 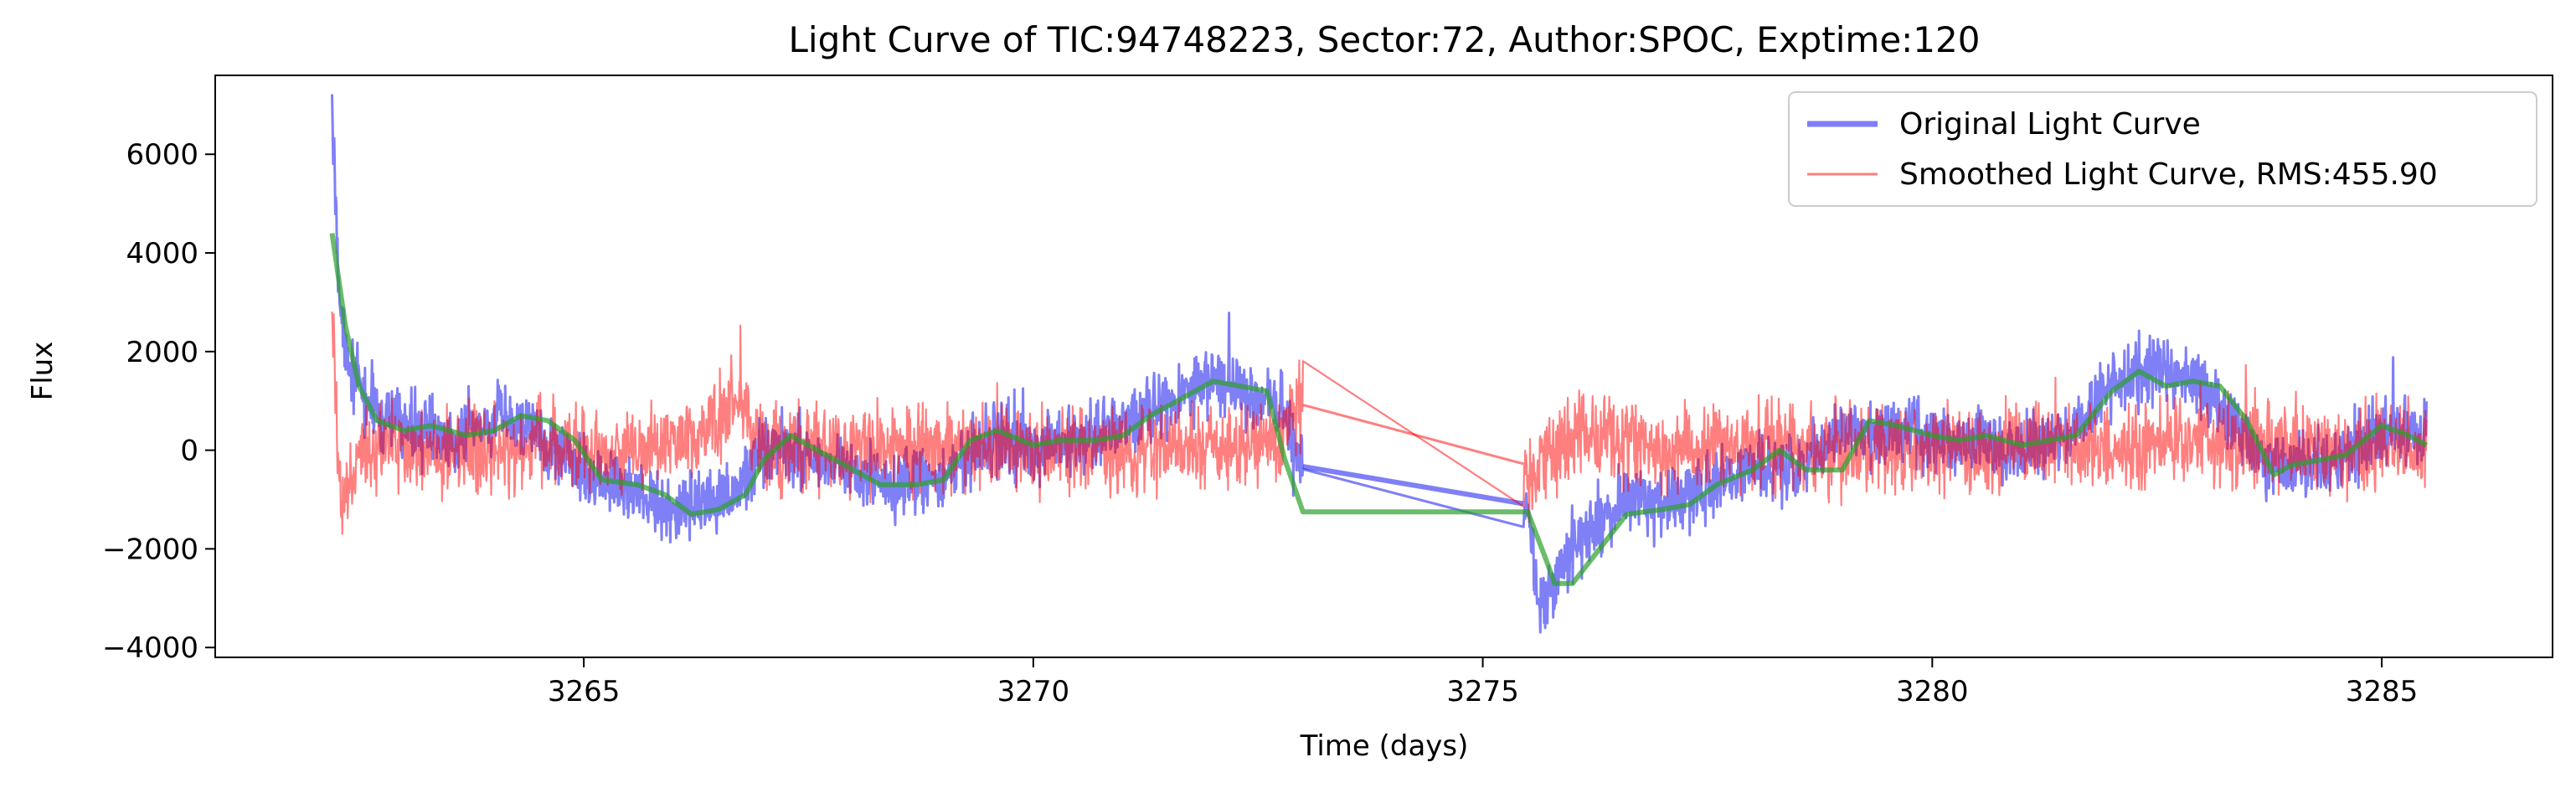 What do you see at coordinates (1932, 691) in the screenshot?
I see `x-tick-label: 3280` at bounding box center [1932, 691].